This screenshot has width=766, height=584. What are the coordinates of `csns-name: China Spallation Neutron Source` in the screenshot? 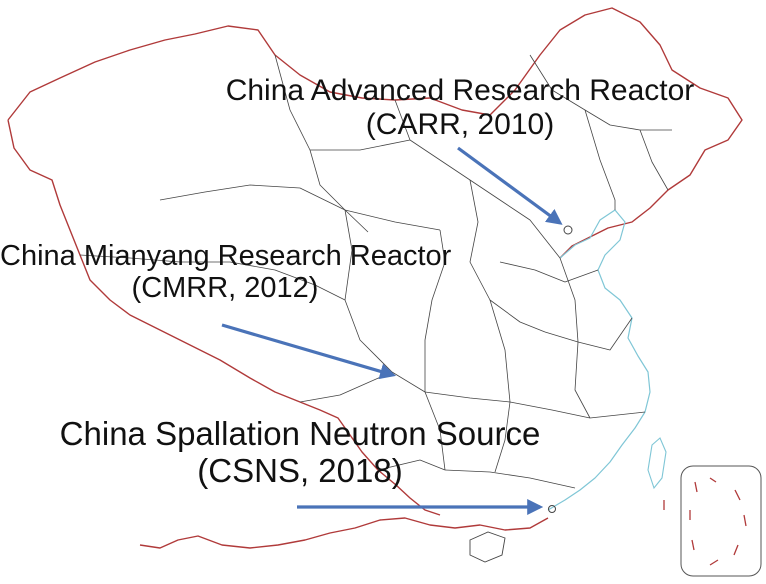 It's located at (300, 433).